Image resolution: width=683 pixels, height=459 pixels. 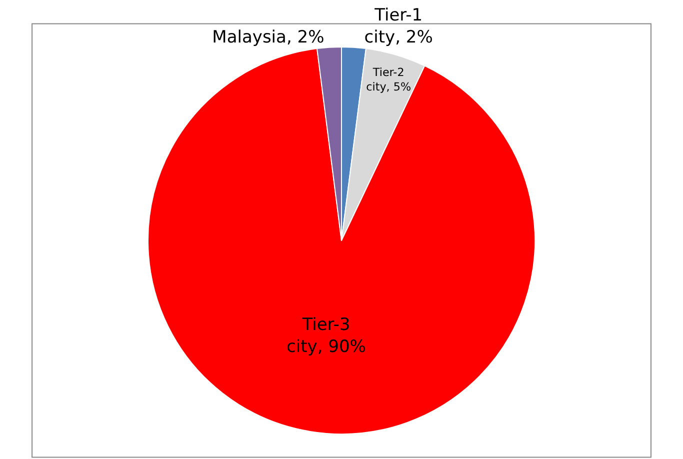 I want to click on slice-label: Tier-1 city, 2%, so click(x=398, y=26).